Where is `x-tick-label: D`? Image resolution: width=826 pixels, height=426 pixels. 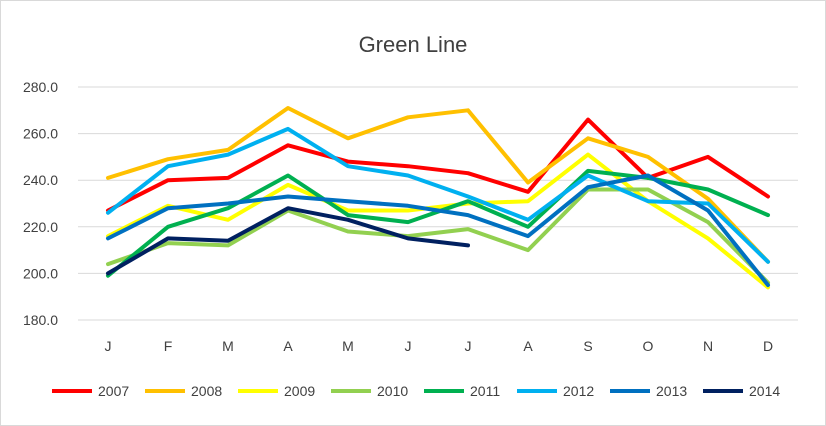 x-tick-label: D is located at coordinates (768, 346).